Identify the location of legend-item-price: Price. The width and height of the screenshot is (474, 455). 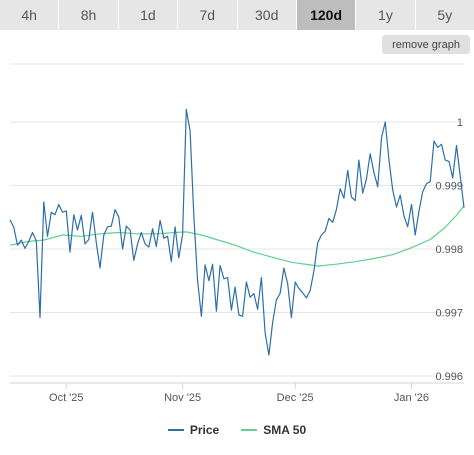
(193, 430).